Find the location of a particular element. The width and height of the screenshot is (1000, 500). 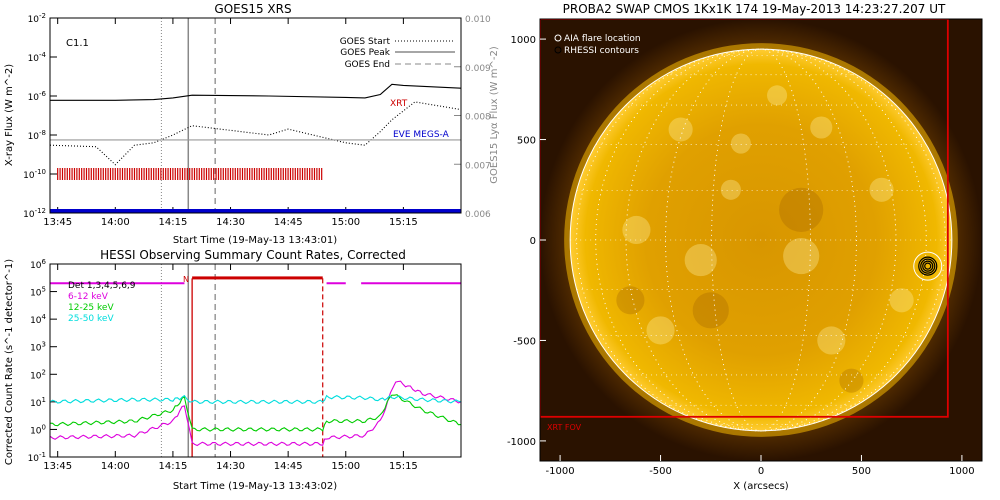

swap-ytick-label: 1000 is located at coordinates (523, 40).